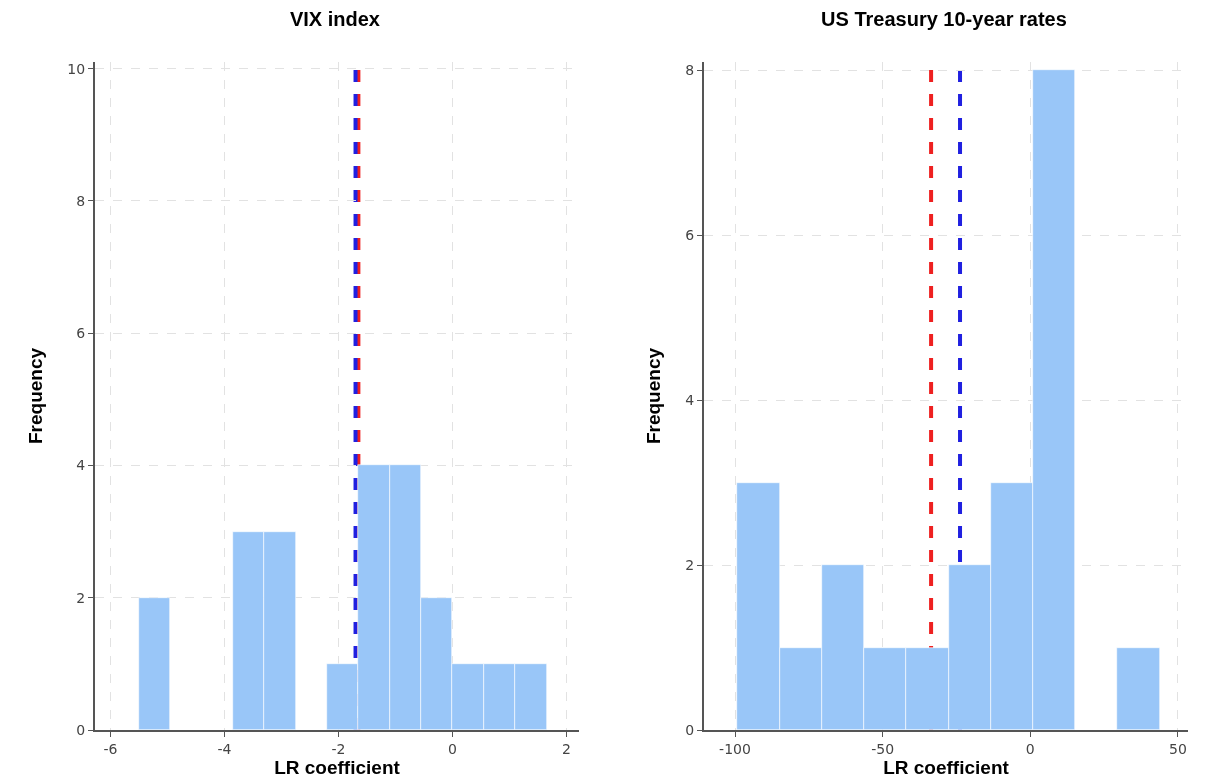 This screenshot has width=1218, height=780. I want to click on x-tick-label: 2, so click(566, 748).